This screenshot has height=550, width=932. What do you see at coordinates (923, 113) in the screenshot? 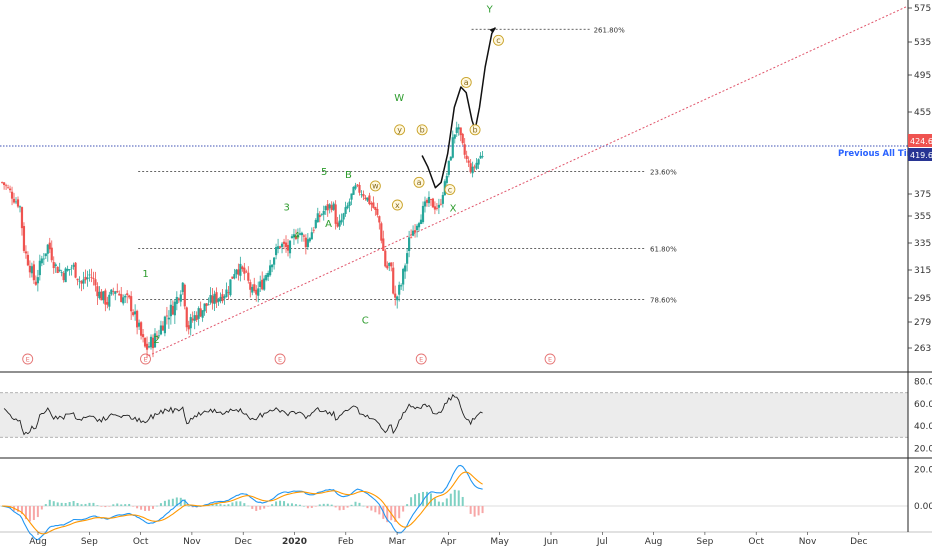
I see `price-tick-label: 455.00` at bounding box center [923, 113].